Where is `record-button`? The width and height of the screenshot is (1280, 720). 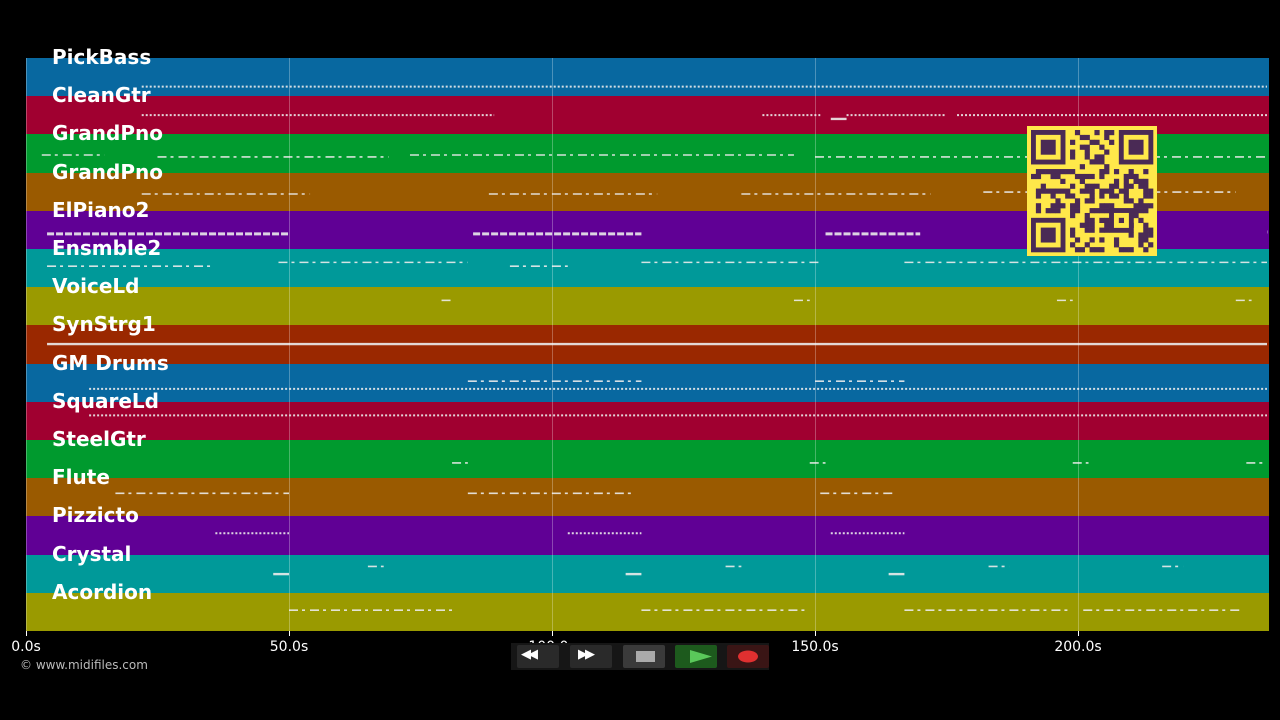 record-button is located at coordinates (748, 656).